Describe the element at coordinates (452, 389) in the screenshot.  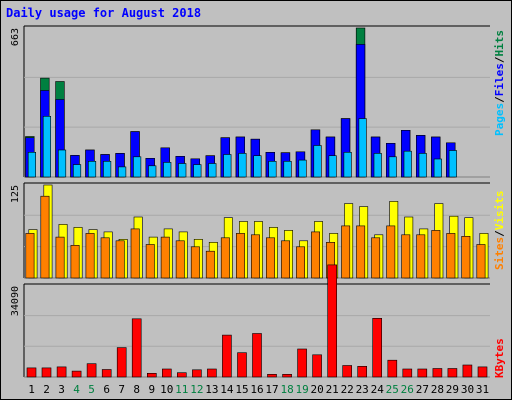
I see `x-tick-label: 29` at that location.